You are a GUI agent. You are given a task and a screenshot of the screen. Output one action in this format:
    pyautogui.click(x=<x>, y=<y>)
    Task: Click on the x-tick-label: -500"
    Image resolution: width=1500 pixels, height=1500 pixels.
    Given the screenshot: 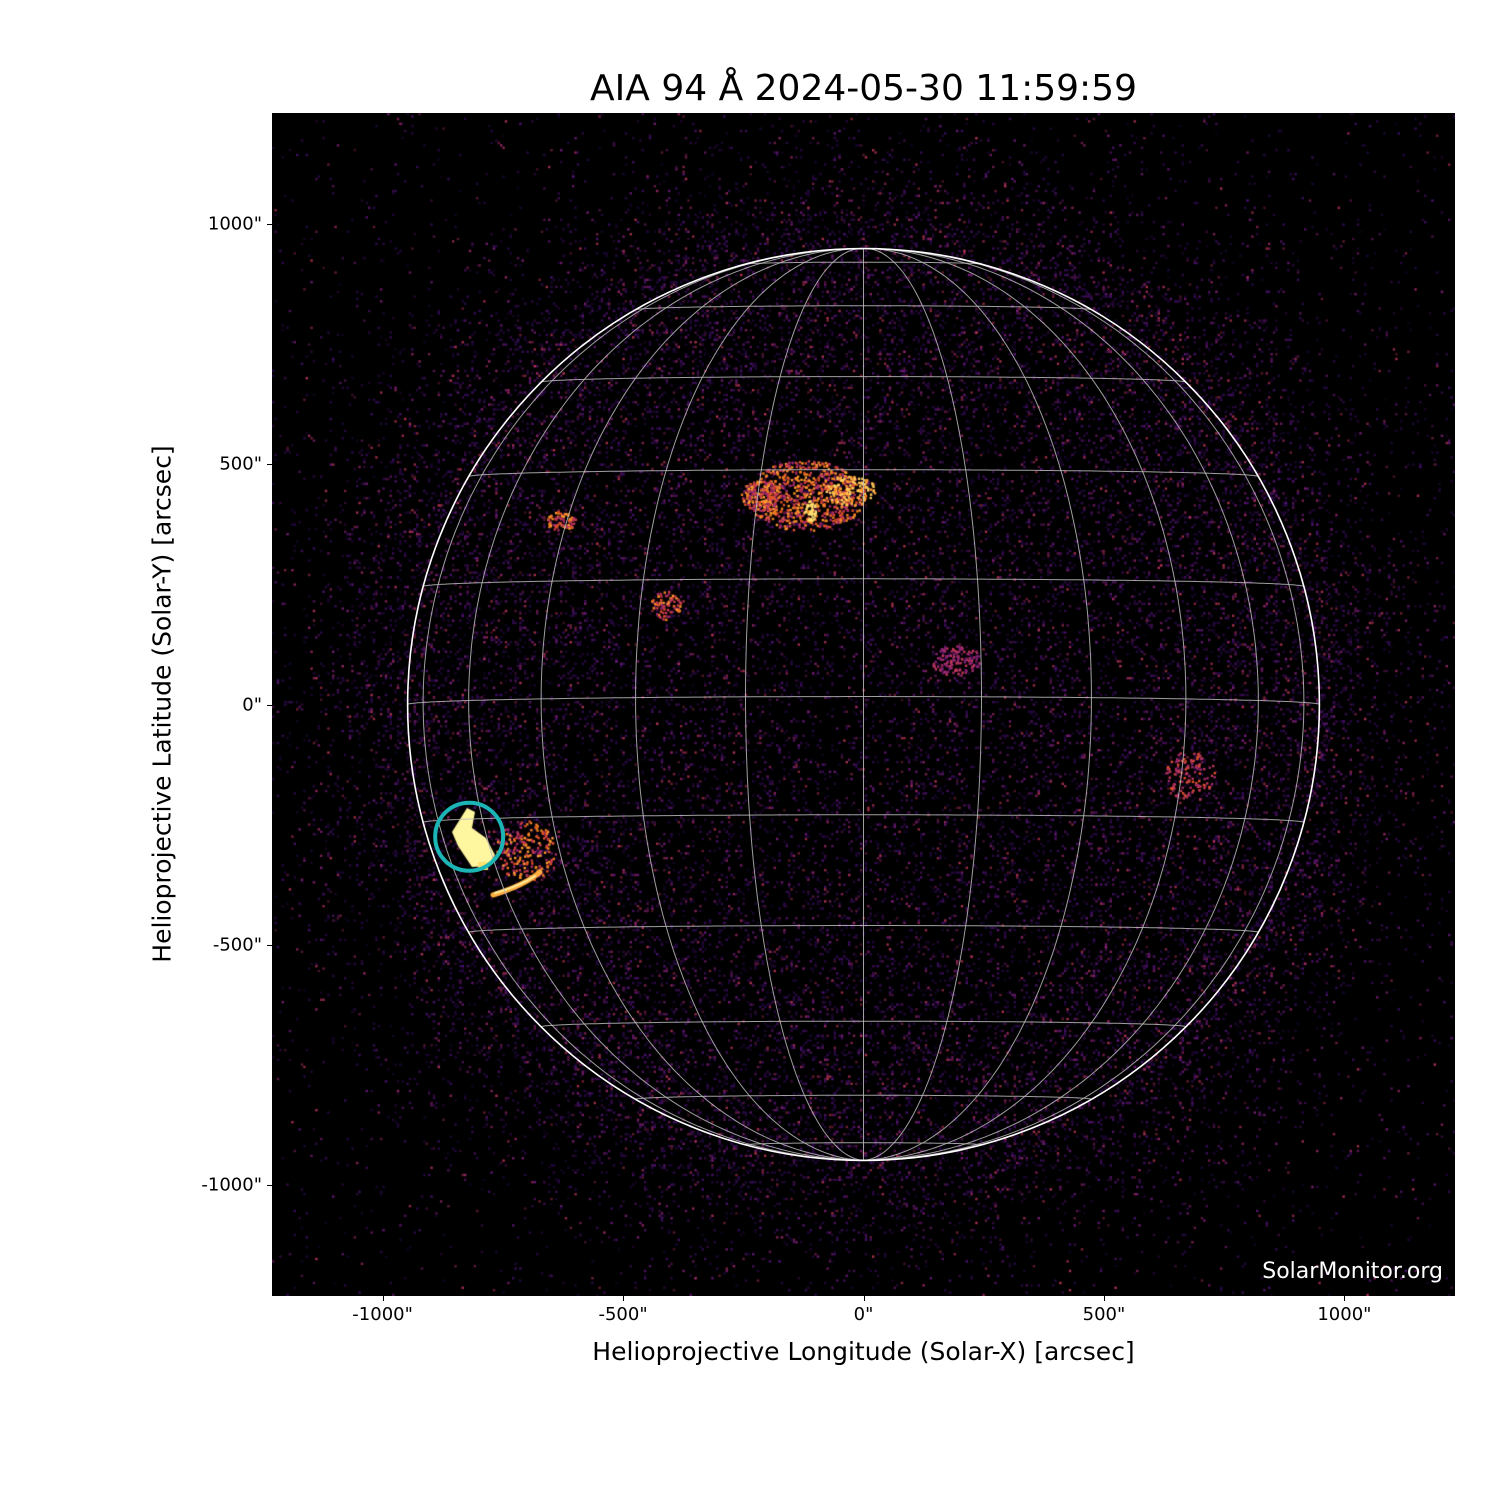 What is the action you would take?
    pyautogui.click(x=623, y=1314)
    